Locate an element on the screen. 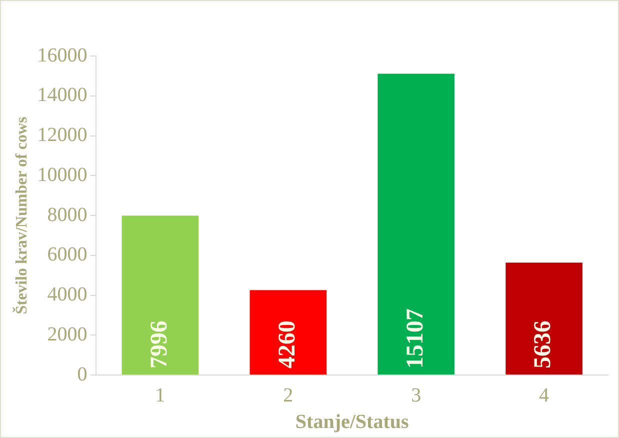  y-axis-title: Število krav/Number of cows is located at coordinates (21, 215).